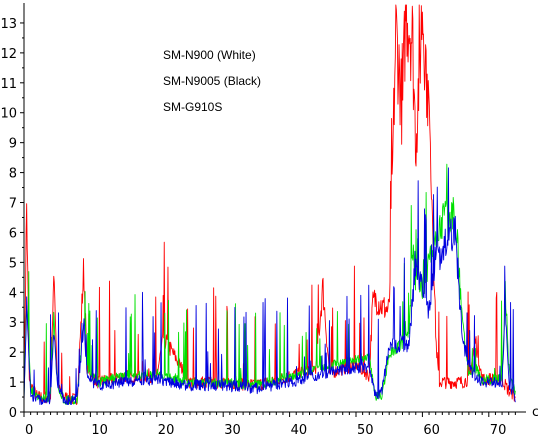  Describe the element at coordinates (13, 293) in the screenshot. I see `y-tick-label-4: 4` at that location.